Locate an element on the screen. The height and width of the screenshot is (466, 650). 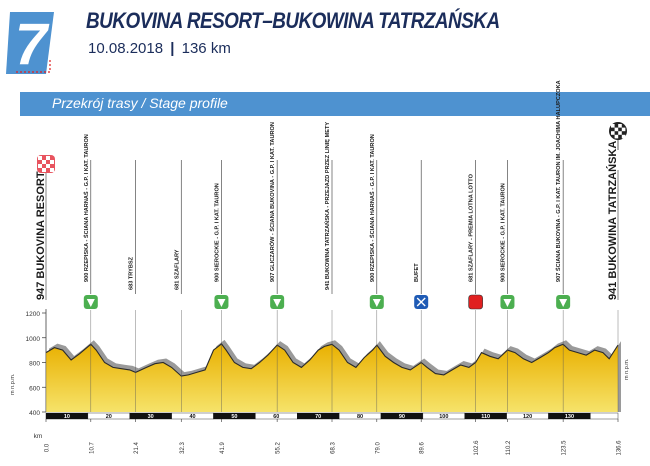
stage-number-badge: 7 is located at coordinates (30, 44).